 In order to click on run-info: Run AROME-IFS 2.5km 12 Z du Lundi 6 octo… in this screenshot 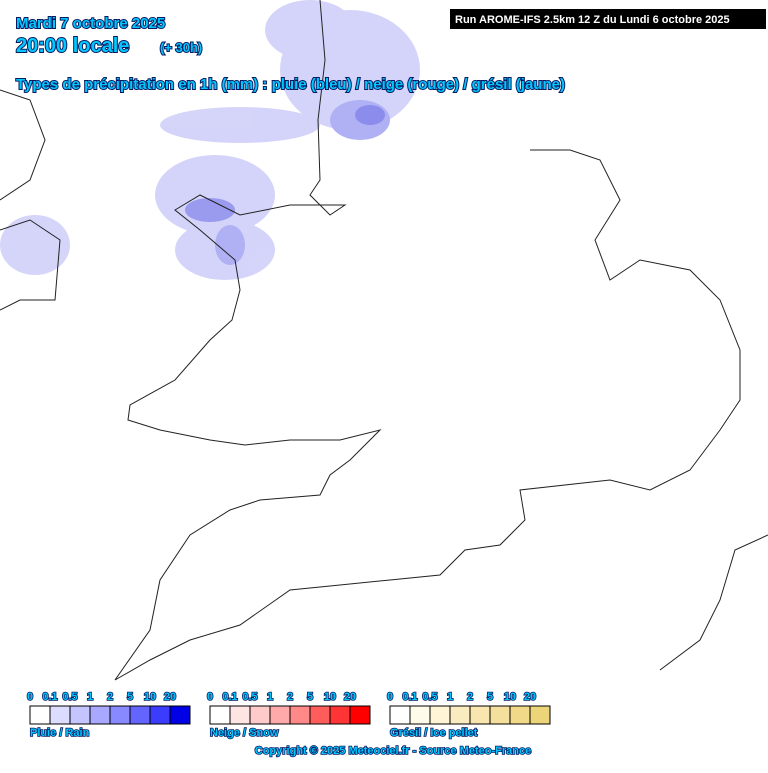, I will do `click(592, 20)`.